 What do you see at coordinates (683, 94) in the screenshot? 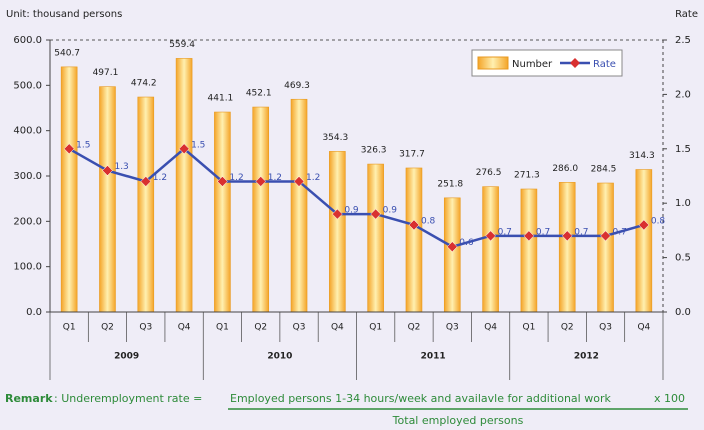
I see `y2-tick-label: 2.0` at bounding box center [683, 94].